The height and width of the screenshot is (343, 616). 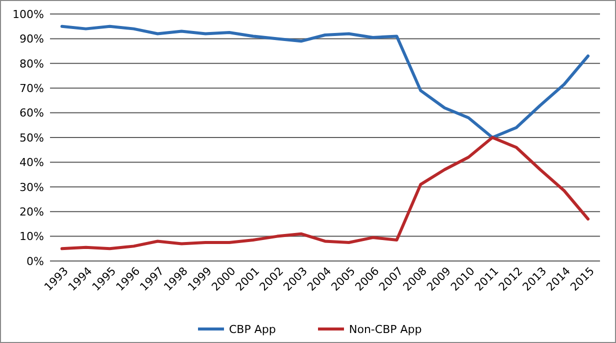 I want to click on y-tick-label: 40%, so click(x=32, y=163).